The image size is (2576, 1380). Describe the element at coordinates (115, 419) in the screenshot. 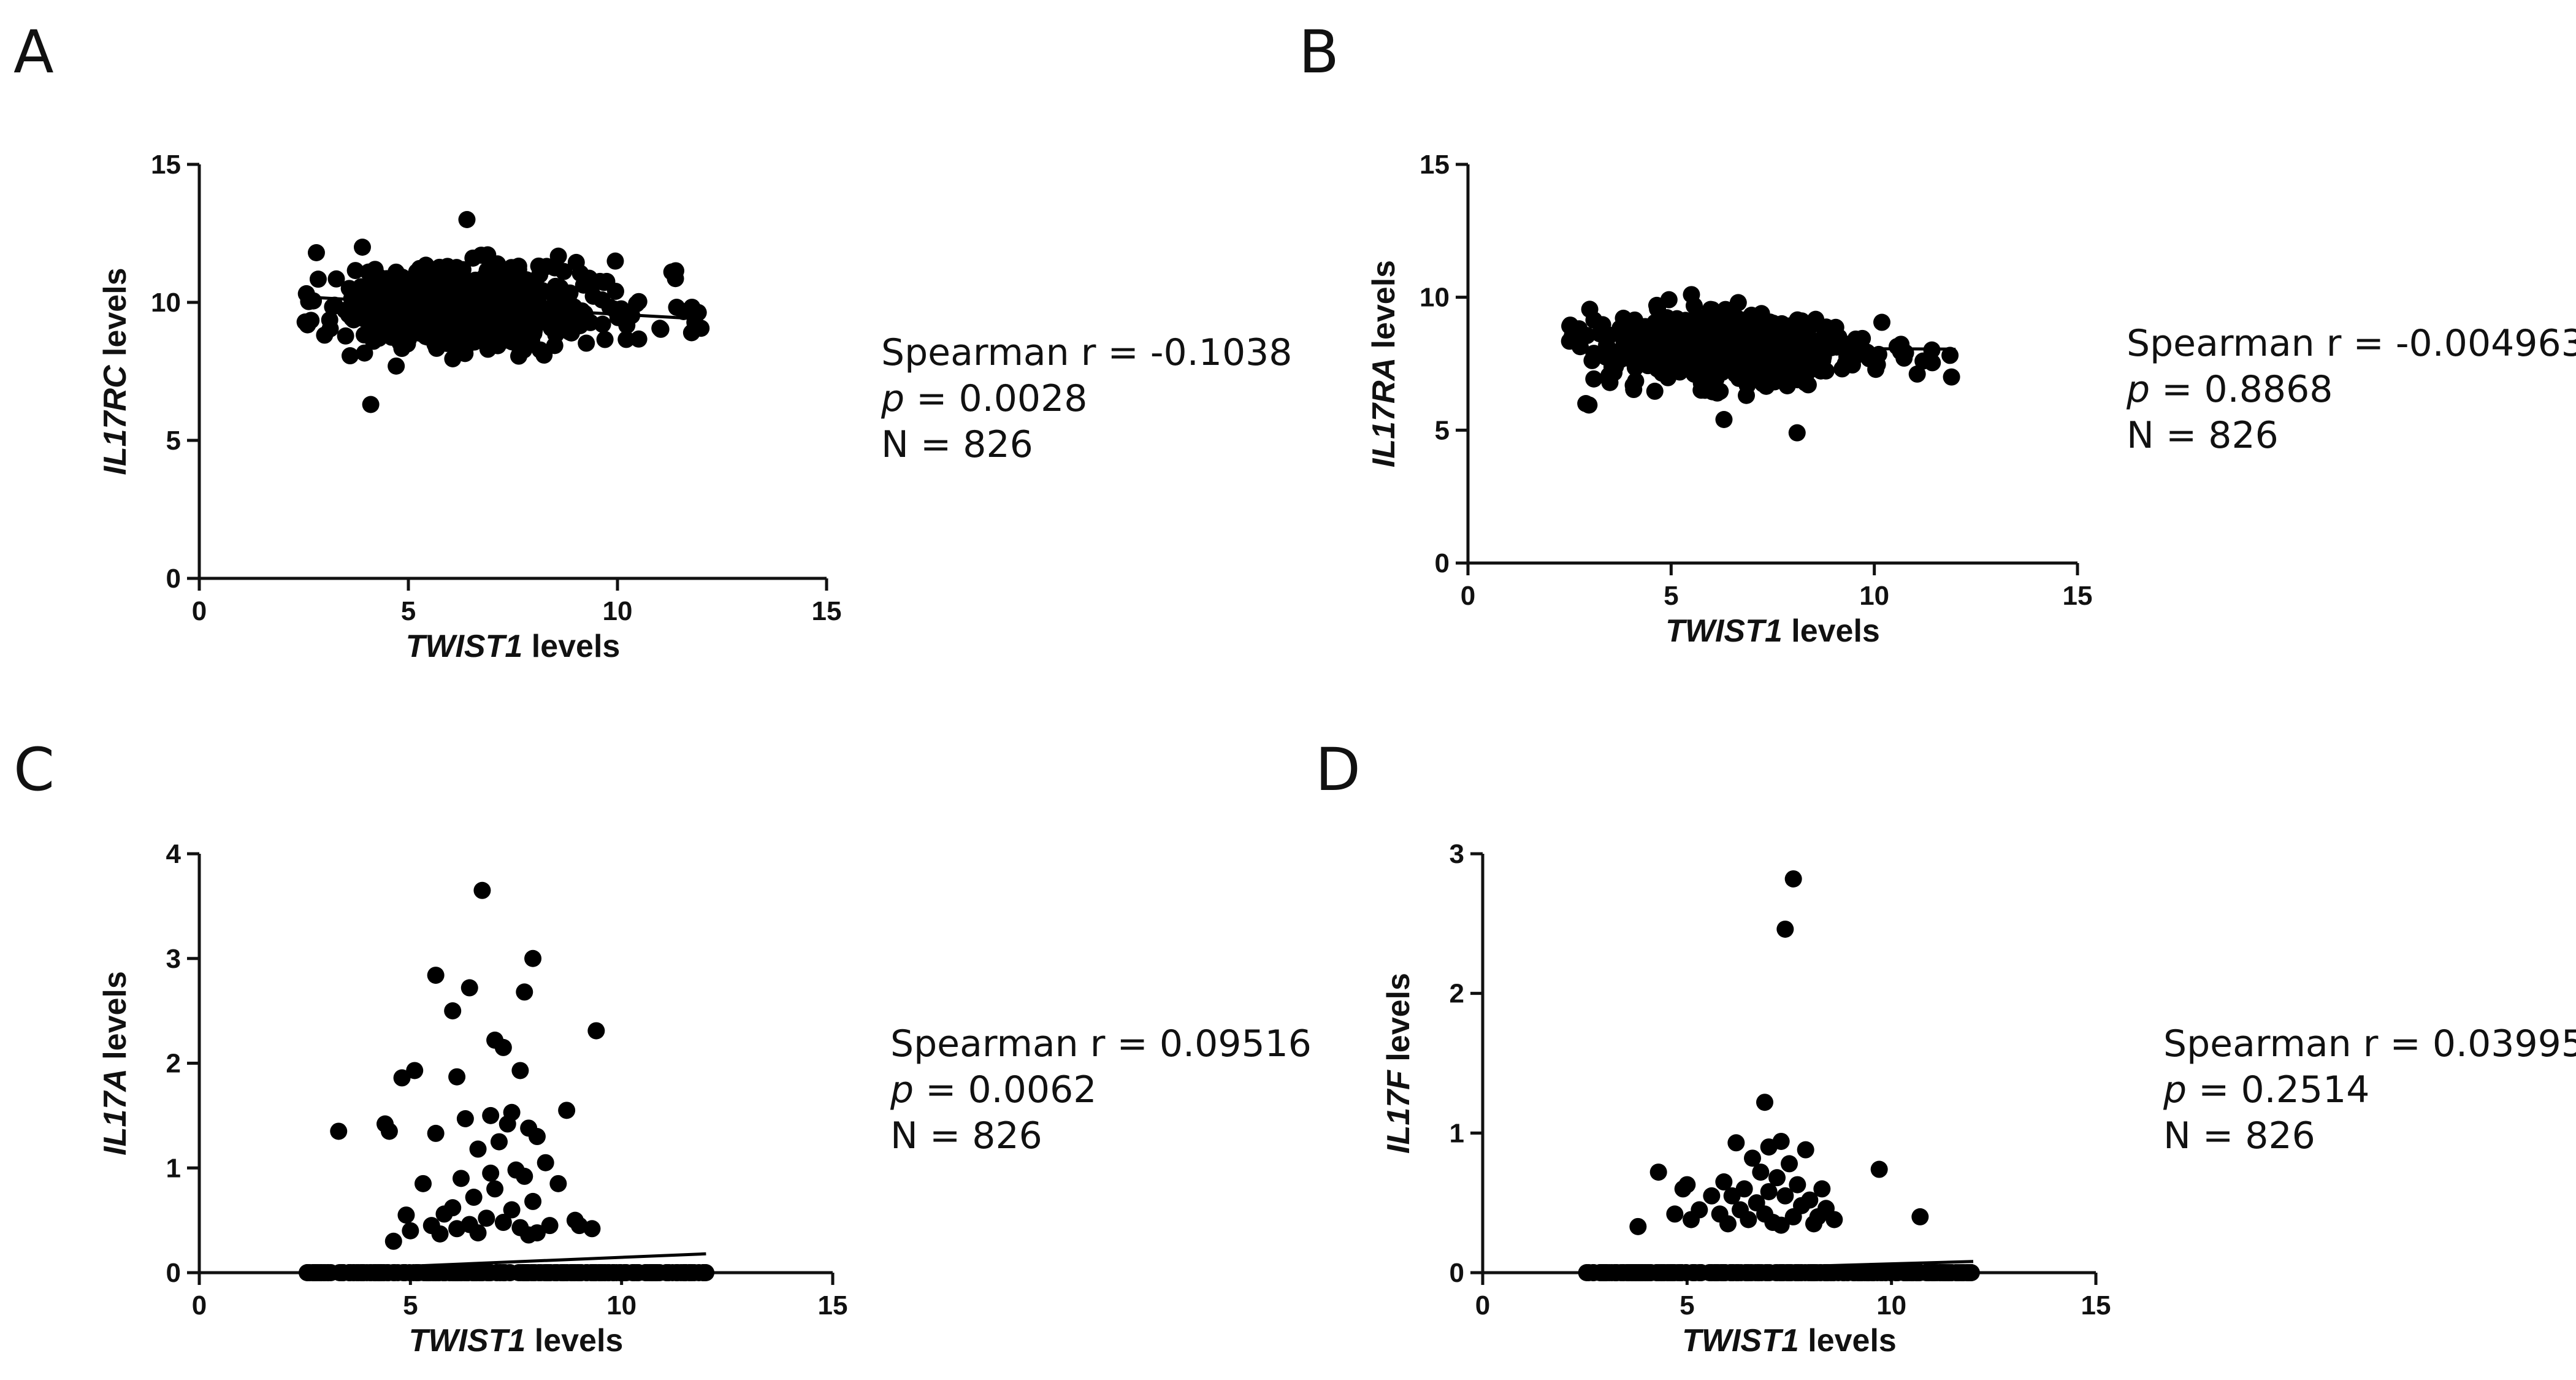

I see `y-axis-label-gene-a: IL17RC` at that location.